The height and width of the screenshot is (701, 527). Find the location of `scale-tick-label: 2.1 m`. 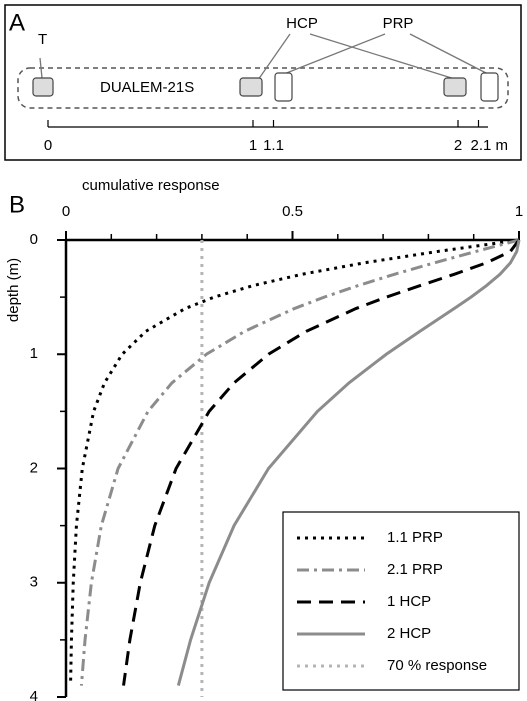

scale-tick-label: 2.1 m is located at coordinates (490, 145).